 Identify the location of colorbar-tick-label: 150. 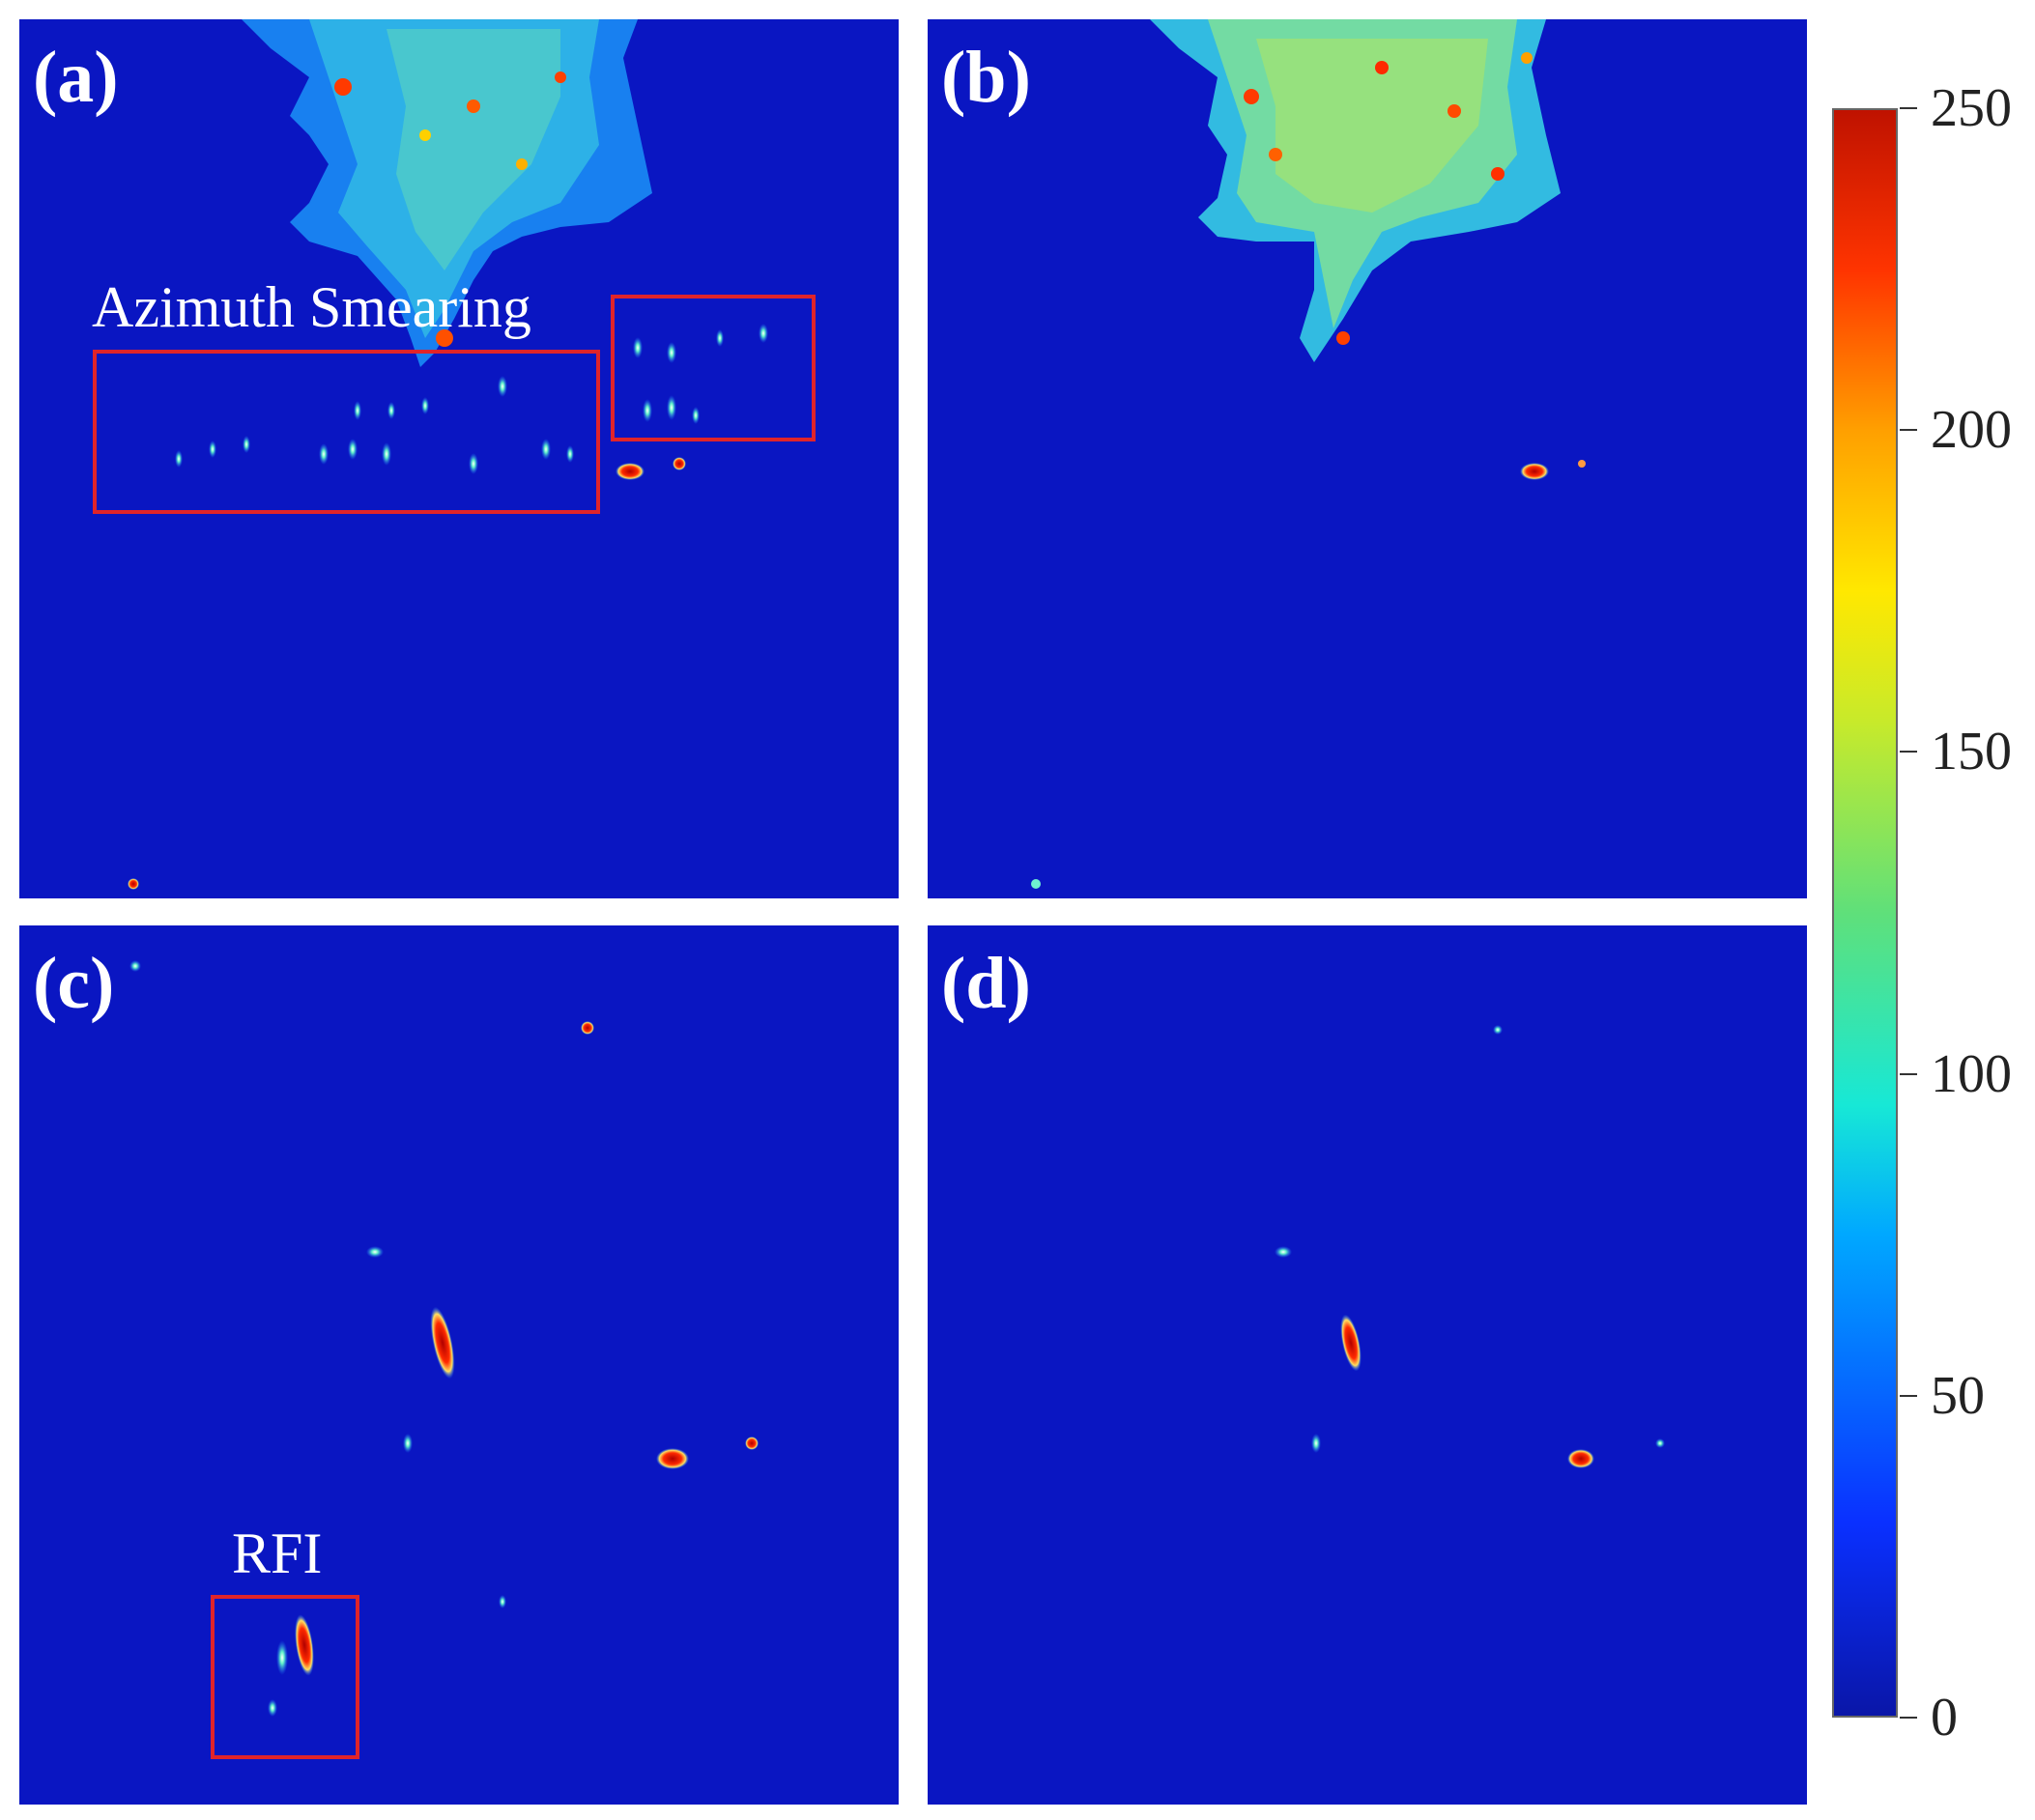
(1971, 752).